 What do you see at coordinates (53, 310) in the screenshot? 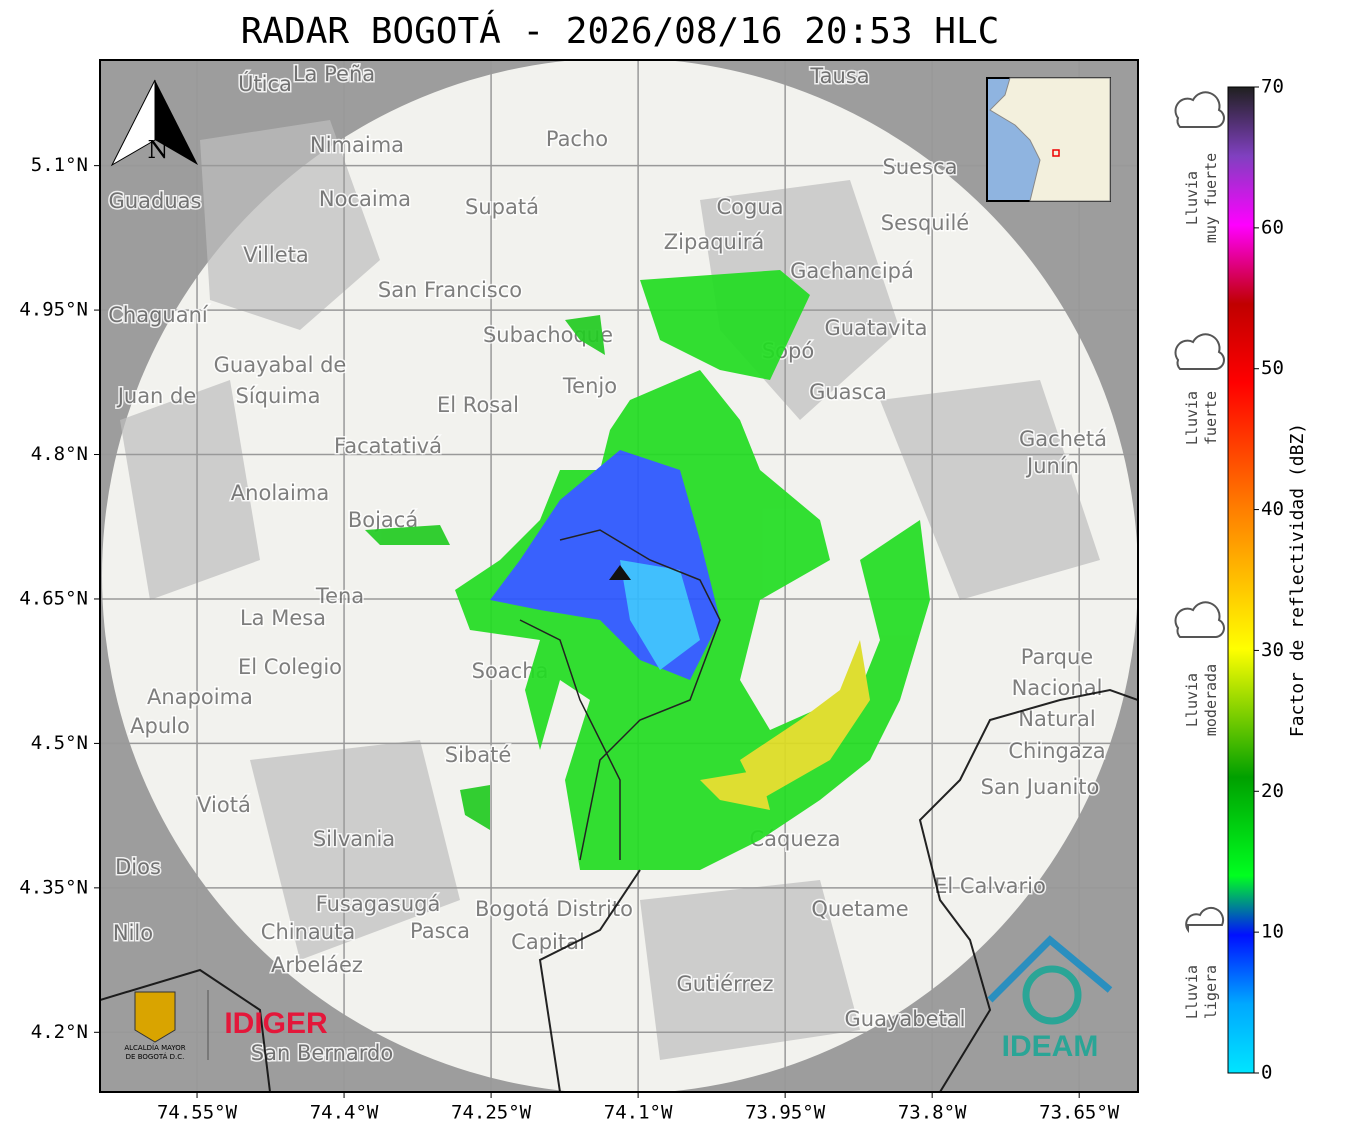
I see `y-tick-label: 4.95°N` at bounding box center [53, 310].